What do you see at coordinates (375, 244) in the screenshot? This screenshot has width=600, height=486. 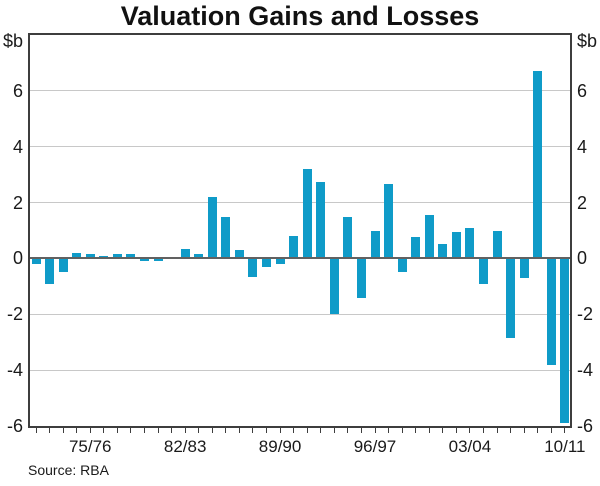 I see `bar-96/97` at bounding box center [375, 244].